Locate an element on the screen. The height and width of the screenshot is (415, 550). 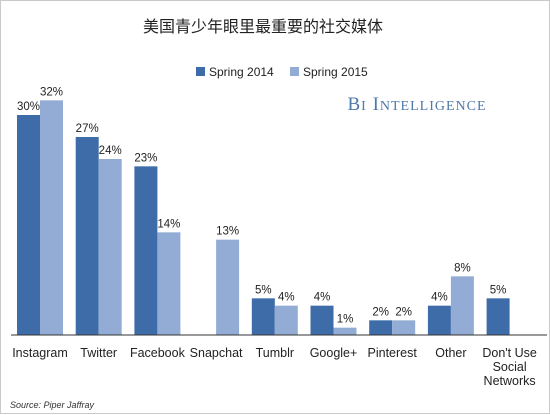
category-label-twitter: Twitter is located at coordinates (98, 353).